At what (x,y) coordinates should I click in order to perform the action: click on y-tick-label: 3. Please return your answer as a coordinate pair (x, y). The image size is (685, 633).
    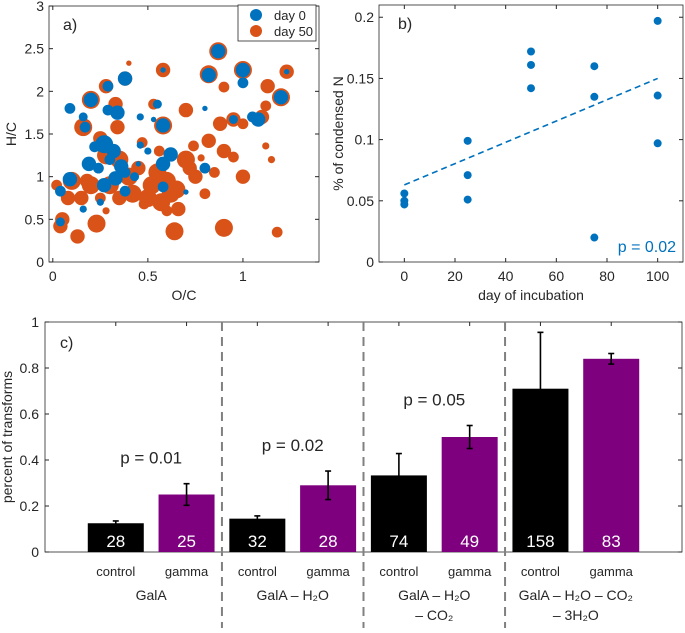
    Looking at the image, I should click on (40, 7).